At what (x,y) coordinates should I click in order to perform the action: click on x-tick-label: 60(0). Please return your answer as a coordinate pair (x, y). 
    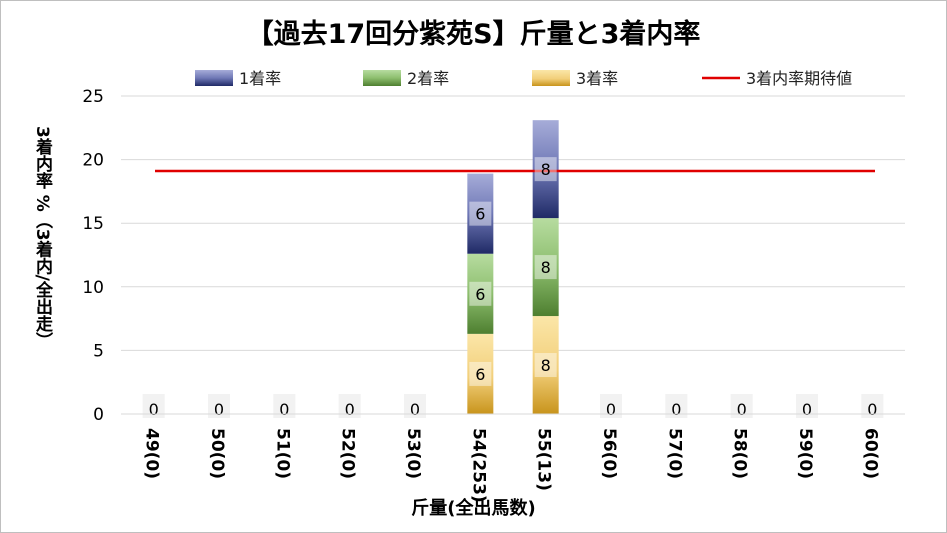
    Looking at the image, I should click on (870, 453).